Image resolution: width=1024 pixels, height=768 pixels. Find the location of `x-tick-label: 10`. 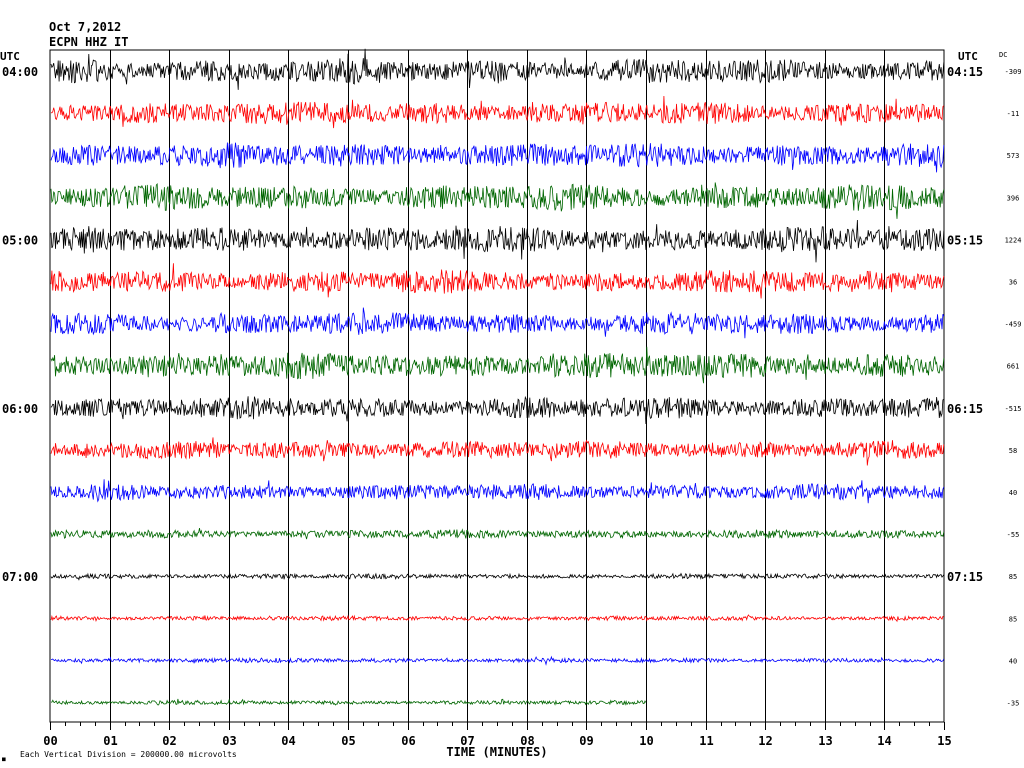

x-tick-label: 10 is located at coordinates (646, 741).